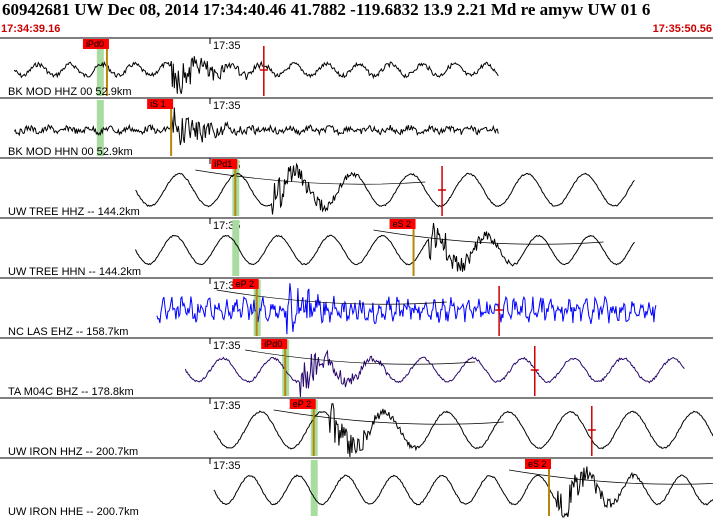  I want to click on pick-label: iS 1, so click(158, 104).